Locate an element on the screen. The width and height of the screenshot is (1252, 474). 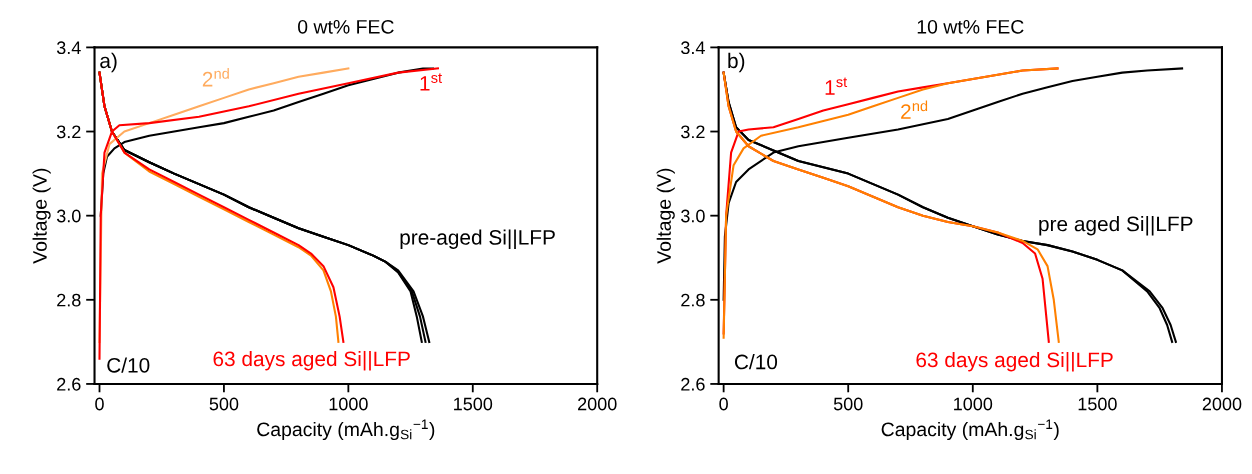
chart-title: 10 wt% FEC is located at coordinates (970, 26).